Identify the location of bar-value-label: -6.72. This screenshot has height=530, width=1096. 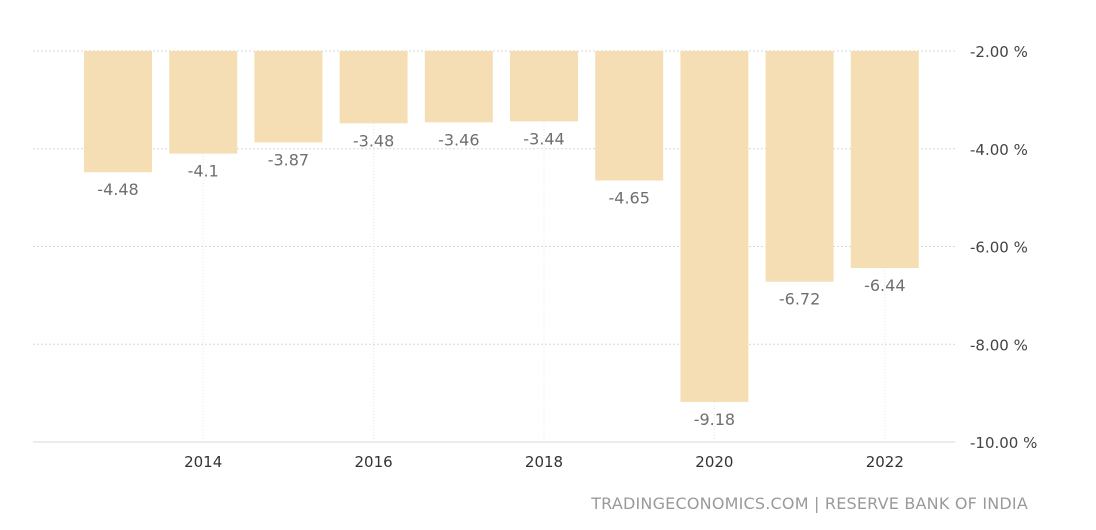
(799, 299).